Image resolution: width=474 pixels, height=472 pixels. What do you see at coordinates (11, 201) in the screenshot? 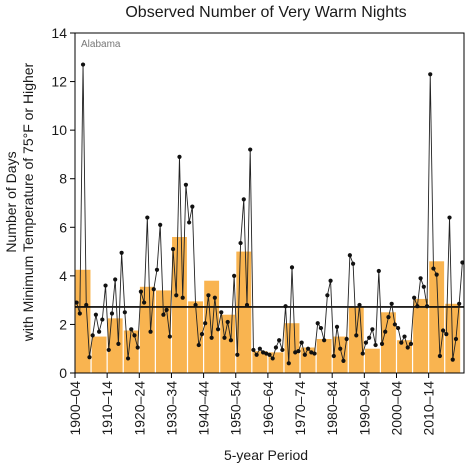
I see `y-axis-label-line1: Number of Days` at bounding box center [11, 201].